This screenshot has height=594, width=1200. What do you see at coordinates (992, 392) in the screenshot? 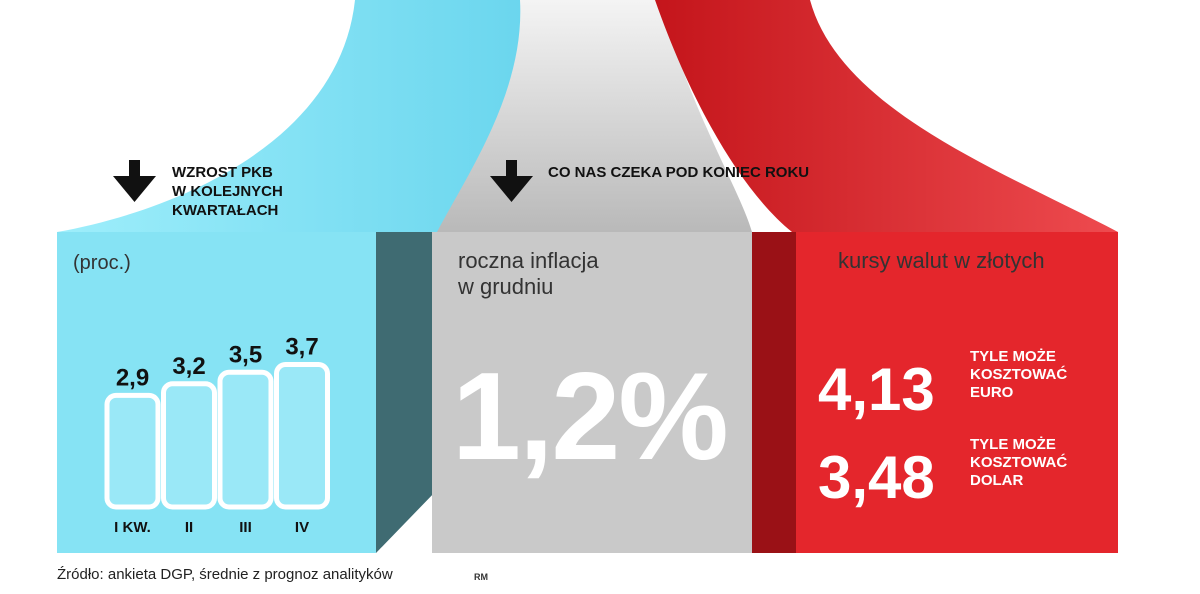
I see `euro-caption-line: EURO` at bounding box center [992, 392].